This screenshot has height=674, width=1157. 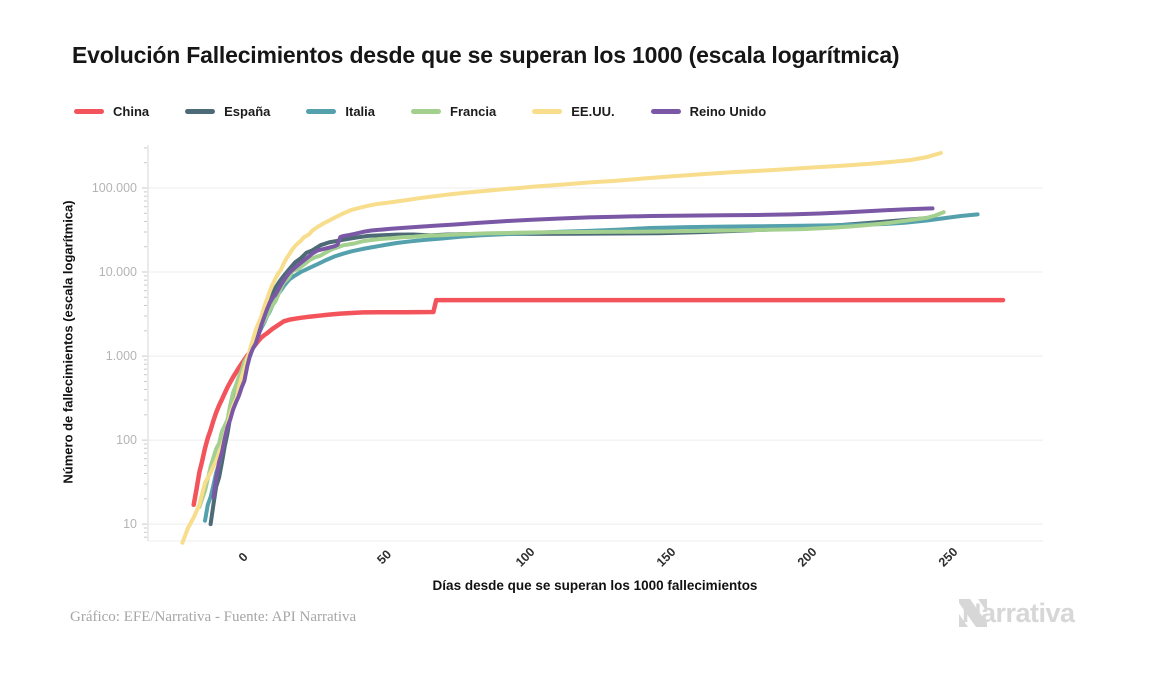 I want to click on y-tick-label: 10, so click(x=130, y=524).